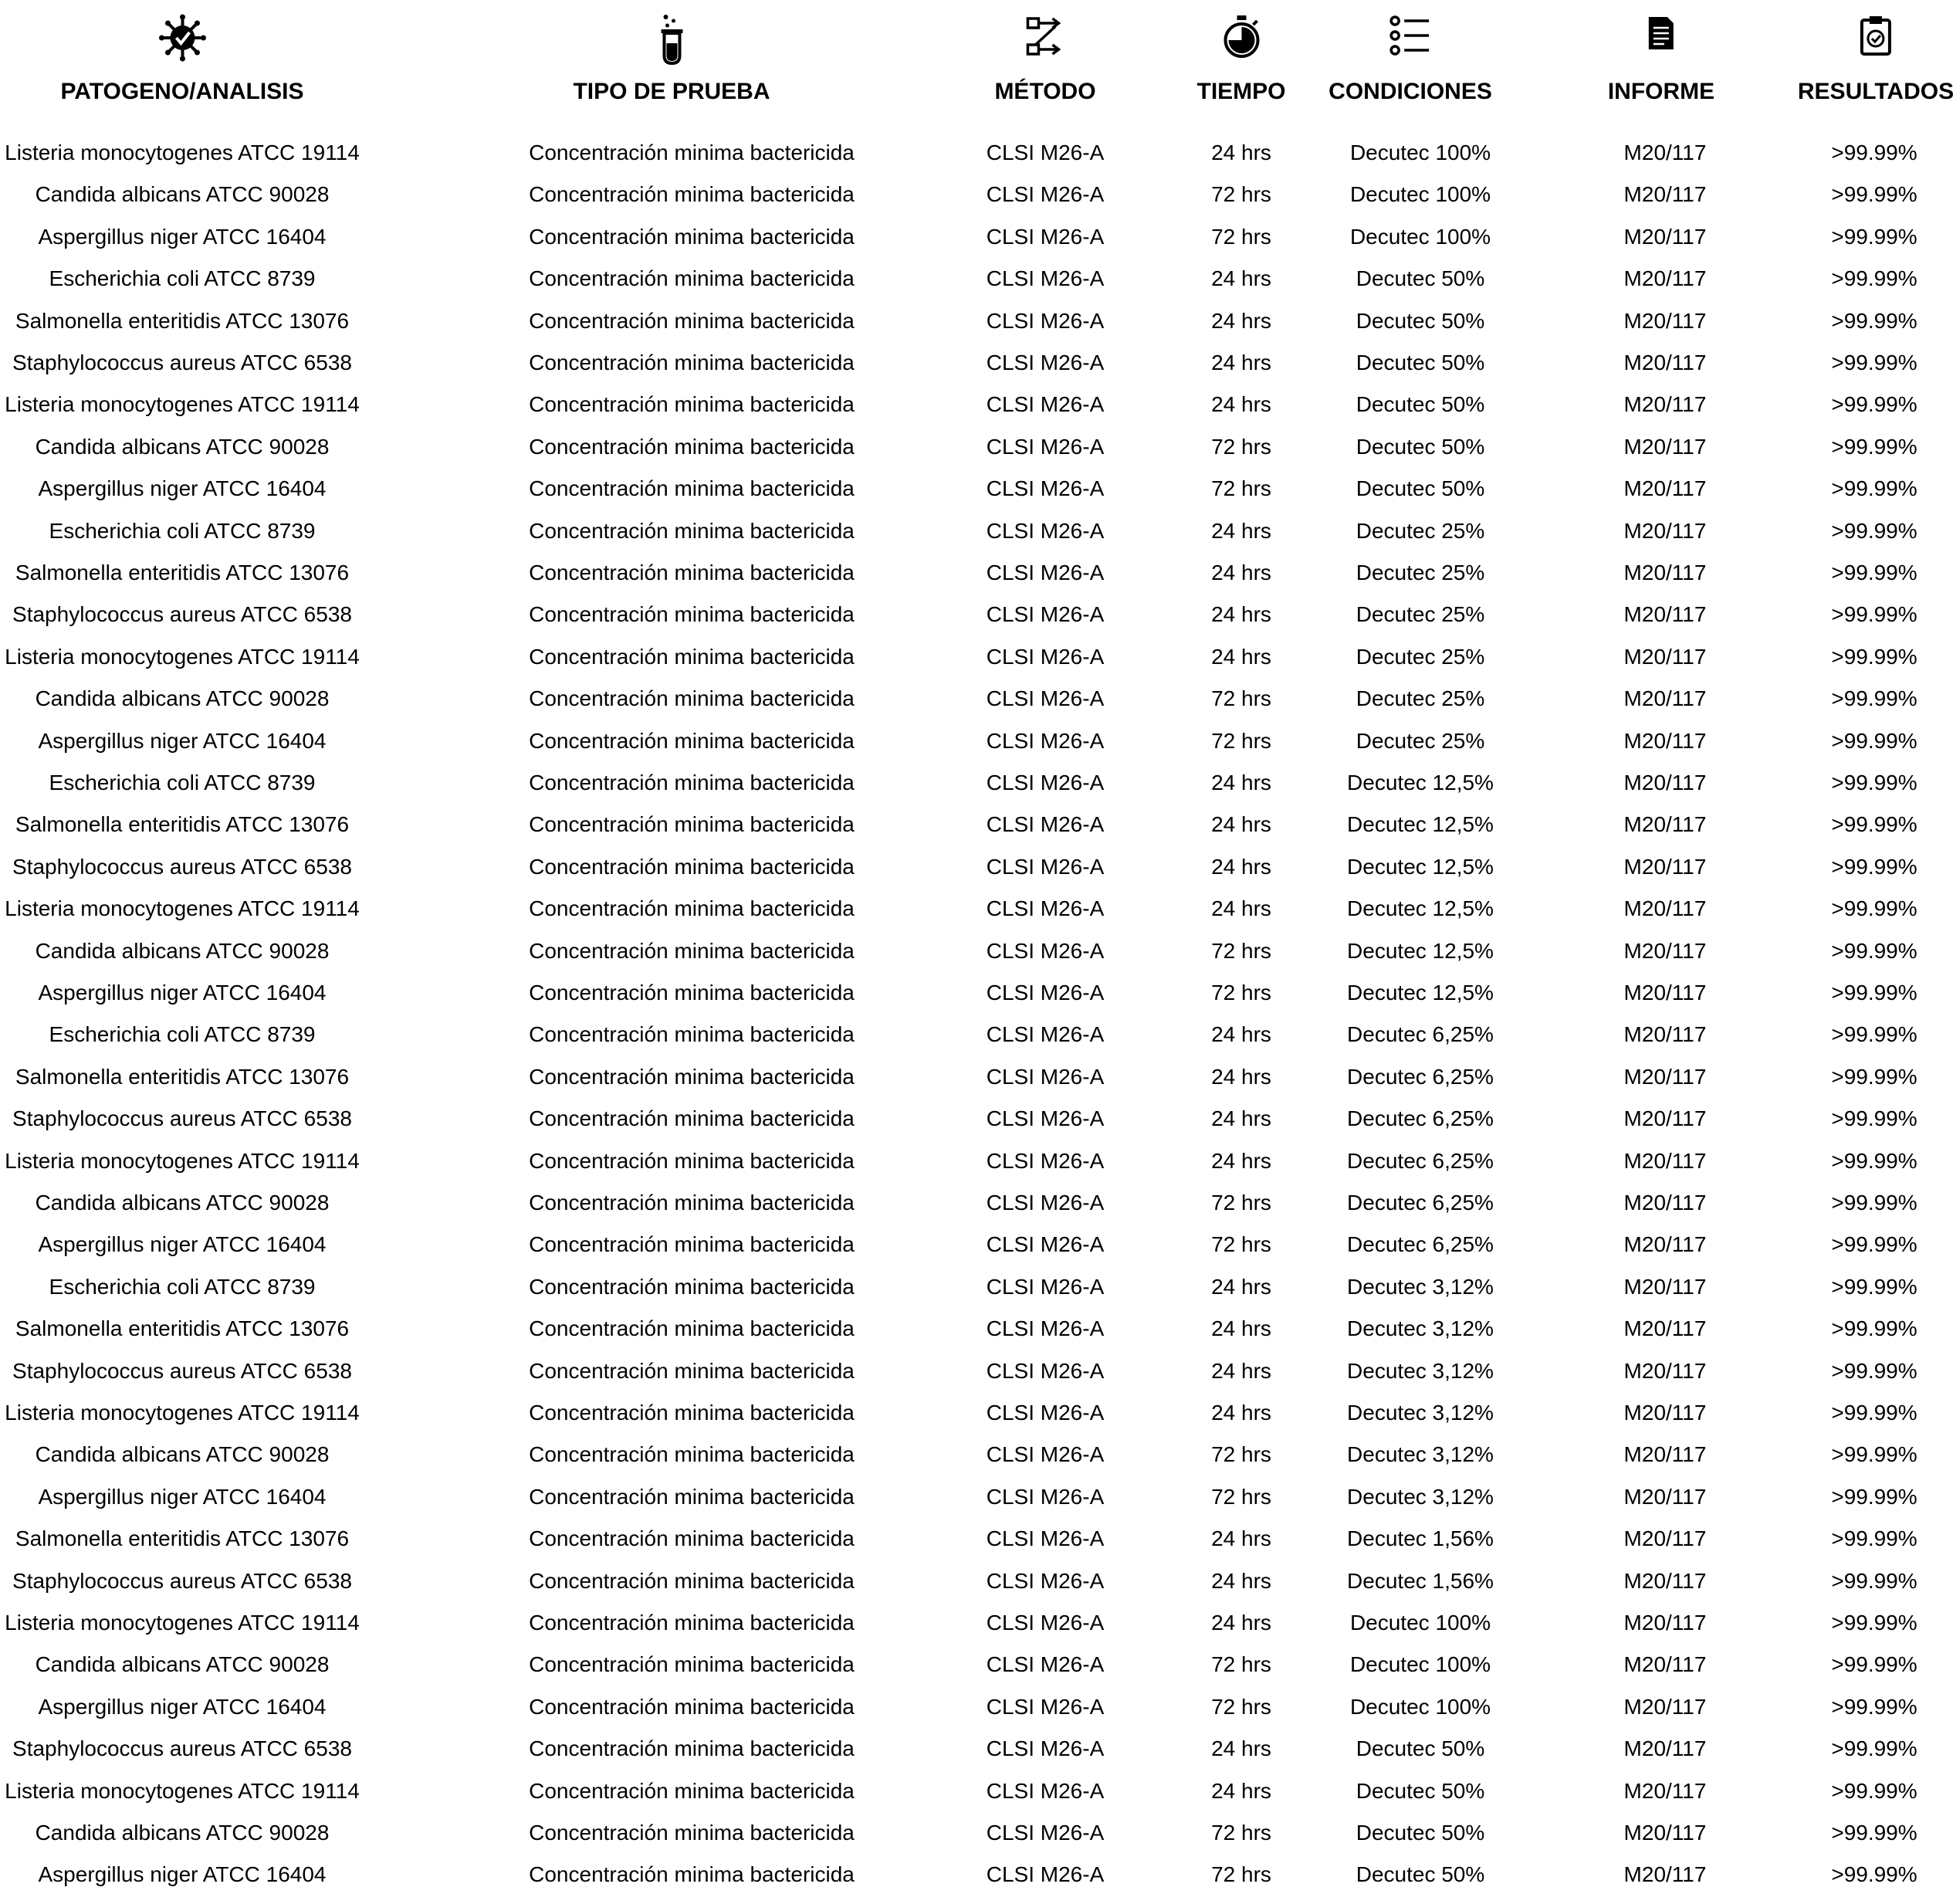  What do you see at coordinates (182, 489) in the screenshot?
I see `cell-patogeno: Aspergillus niger ATCC 16404` at bounding box center [182, 489].